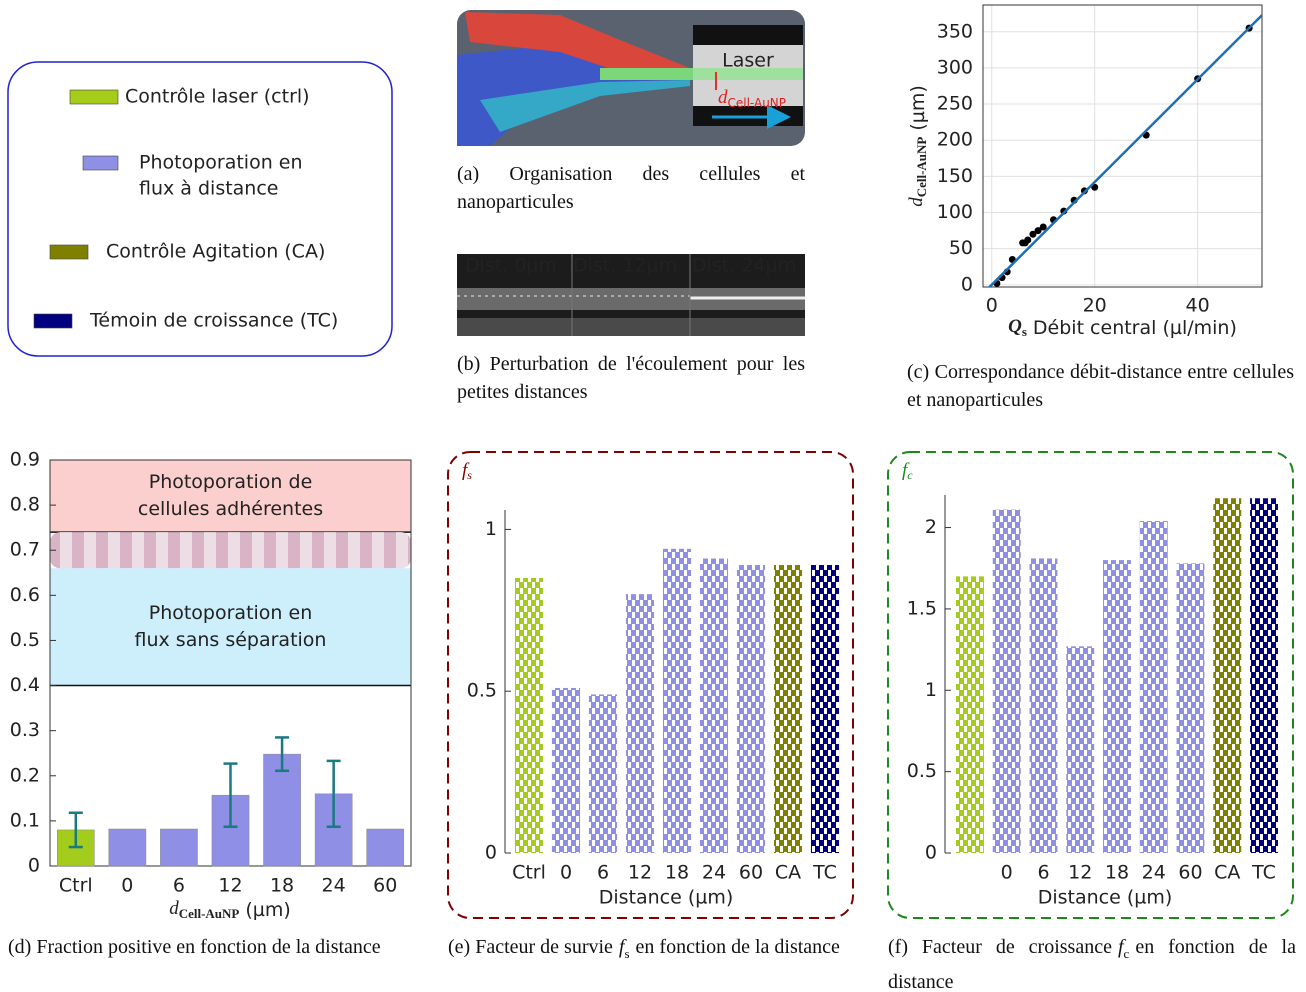 The image size is (1306, 992). Describe the element at coordinates (1124, 150) in the screenshot. I see `fit-line` at that location.